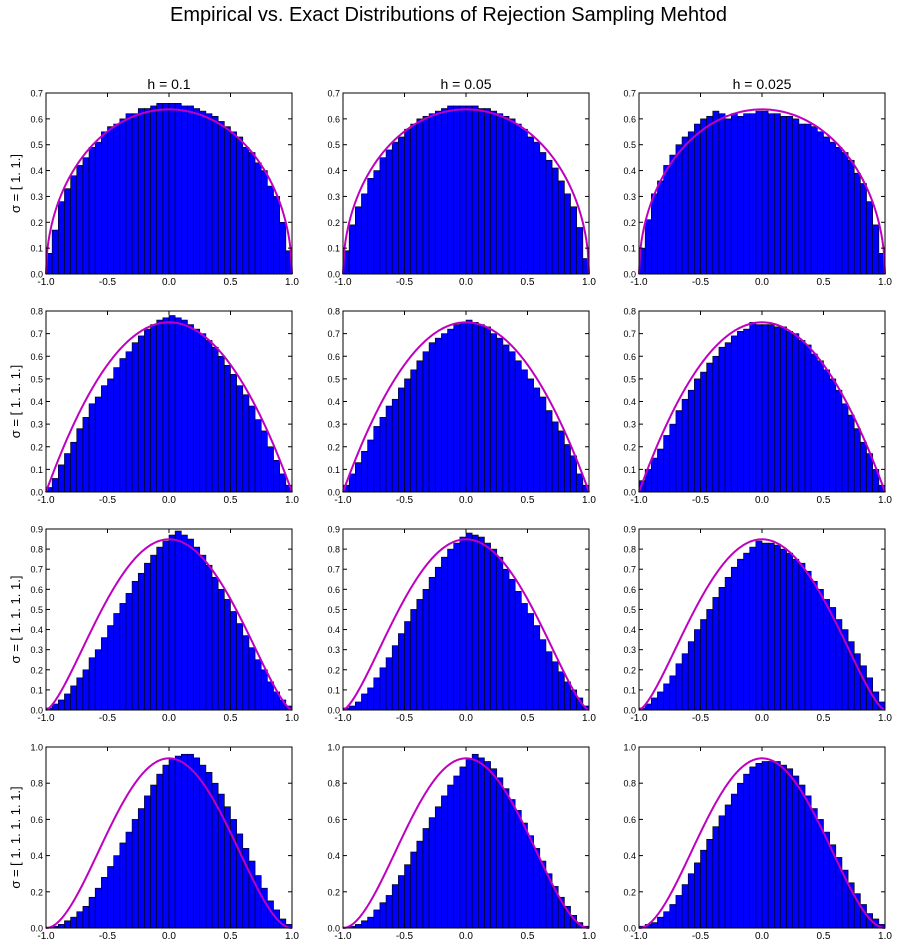  Describe the element at coordinates (36, 784) in the screenshot. I see `y-tick-label: 0.8` at that location.